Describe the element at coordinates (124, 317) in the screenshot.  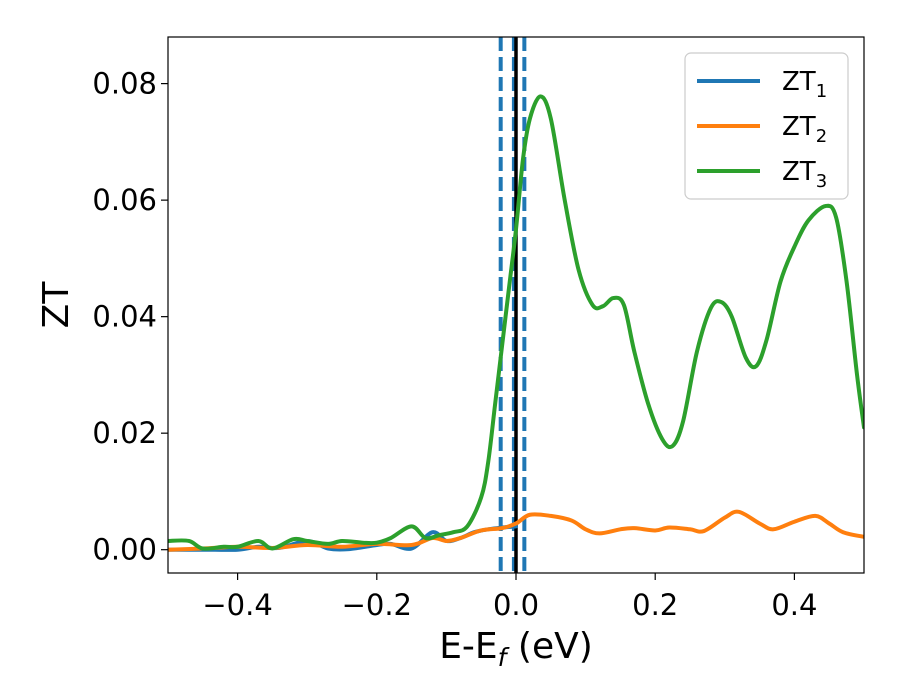
I see `y-tick-label: 0.04` at that location.